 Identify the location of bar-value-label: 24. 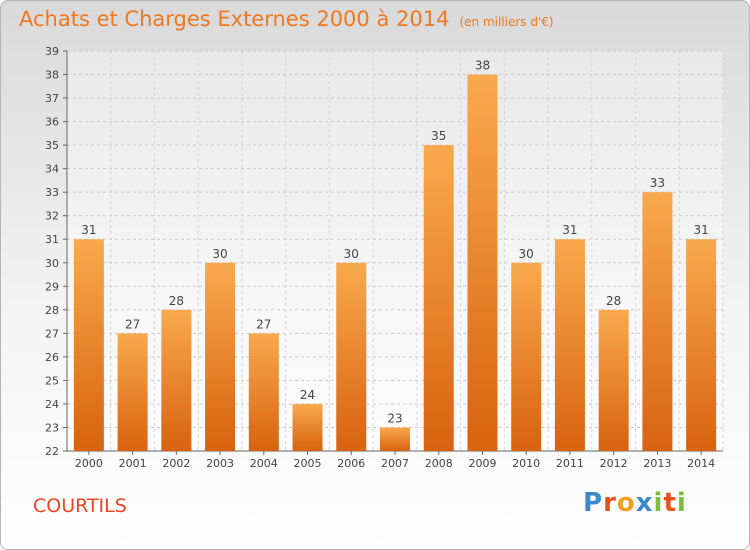
(307, 395).